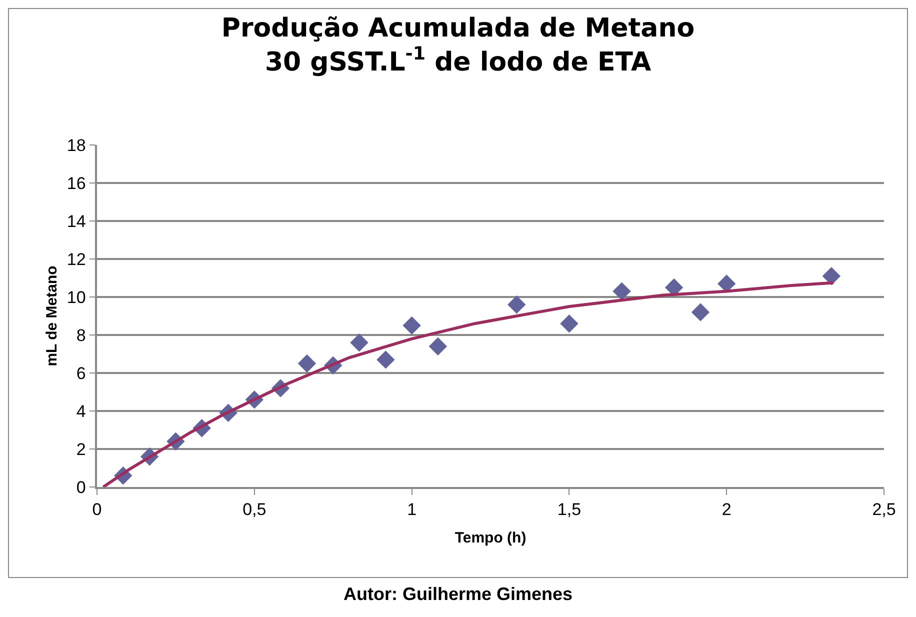  Describe the element at coordinates (727, 510) in the screenshot. I see `x-tick-label: 2` at that location.